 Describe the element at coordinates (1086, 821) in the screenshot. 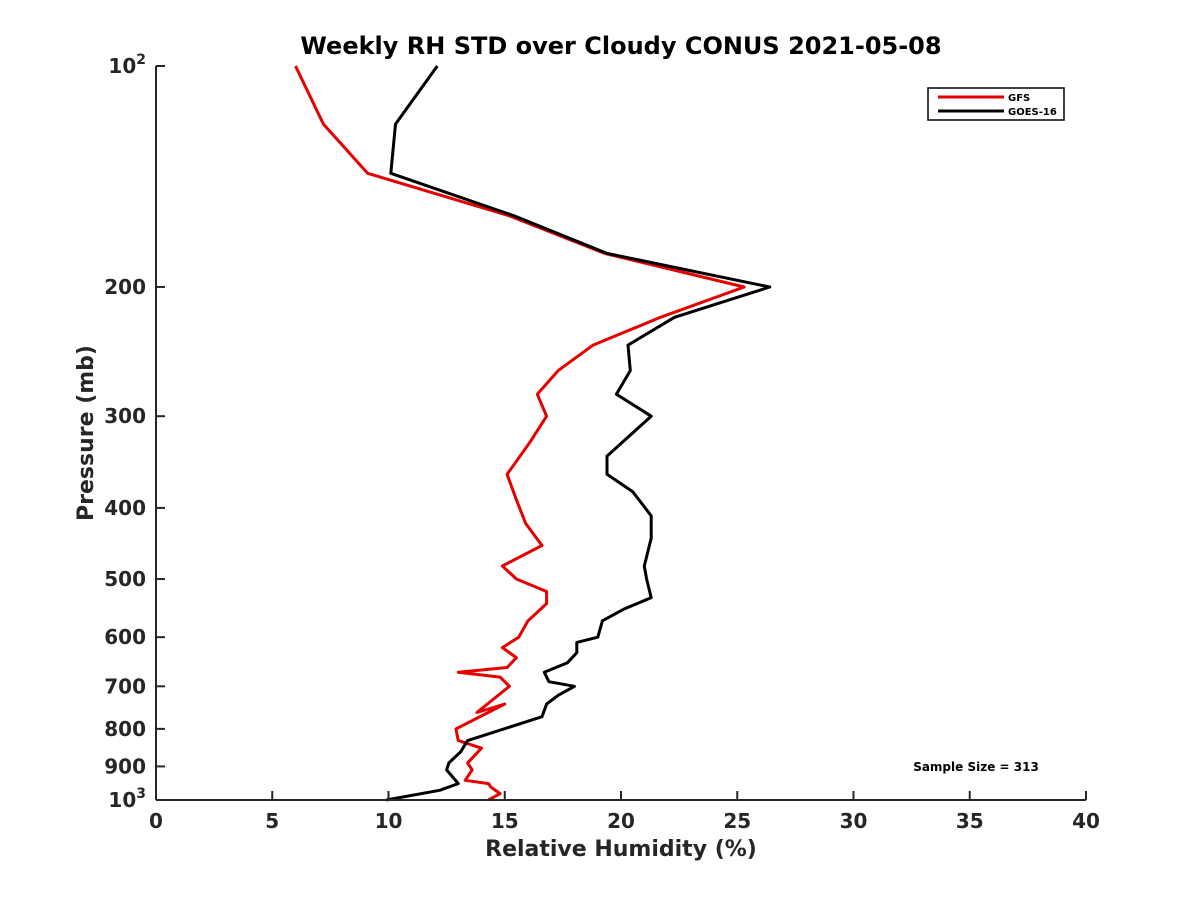

I see `x-tick-label: 40` at that location.